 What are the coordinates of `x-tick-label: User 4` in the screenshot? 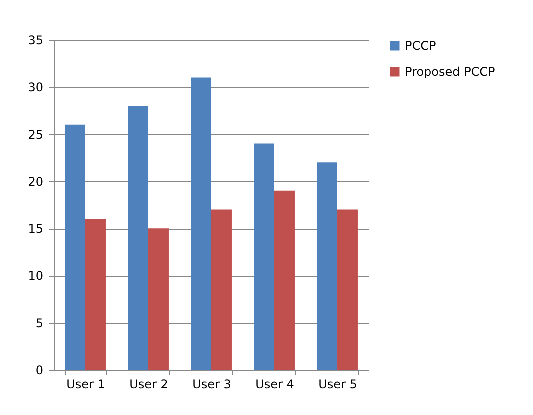 It's located at (275, 385).